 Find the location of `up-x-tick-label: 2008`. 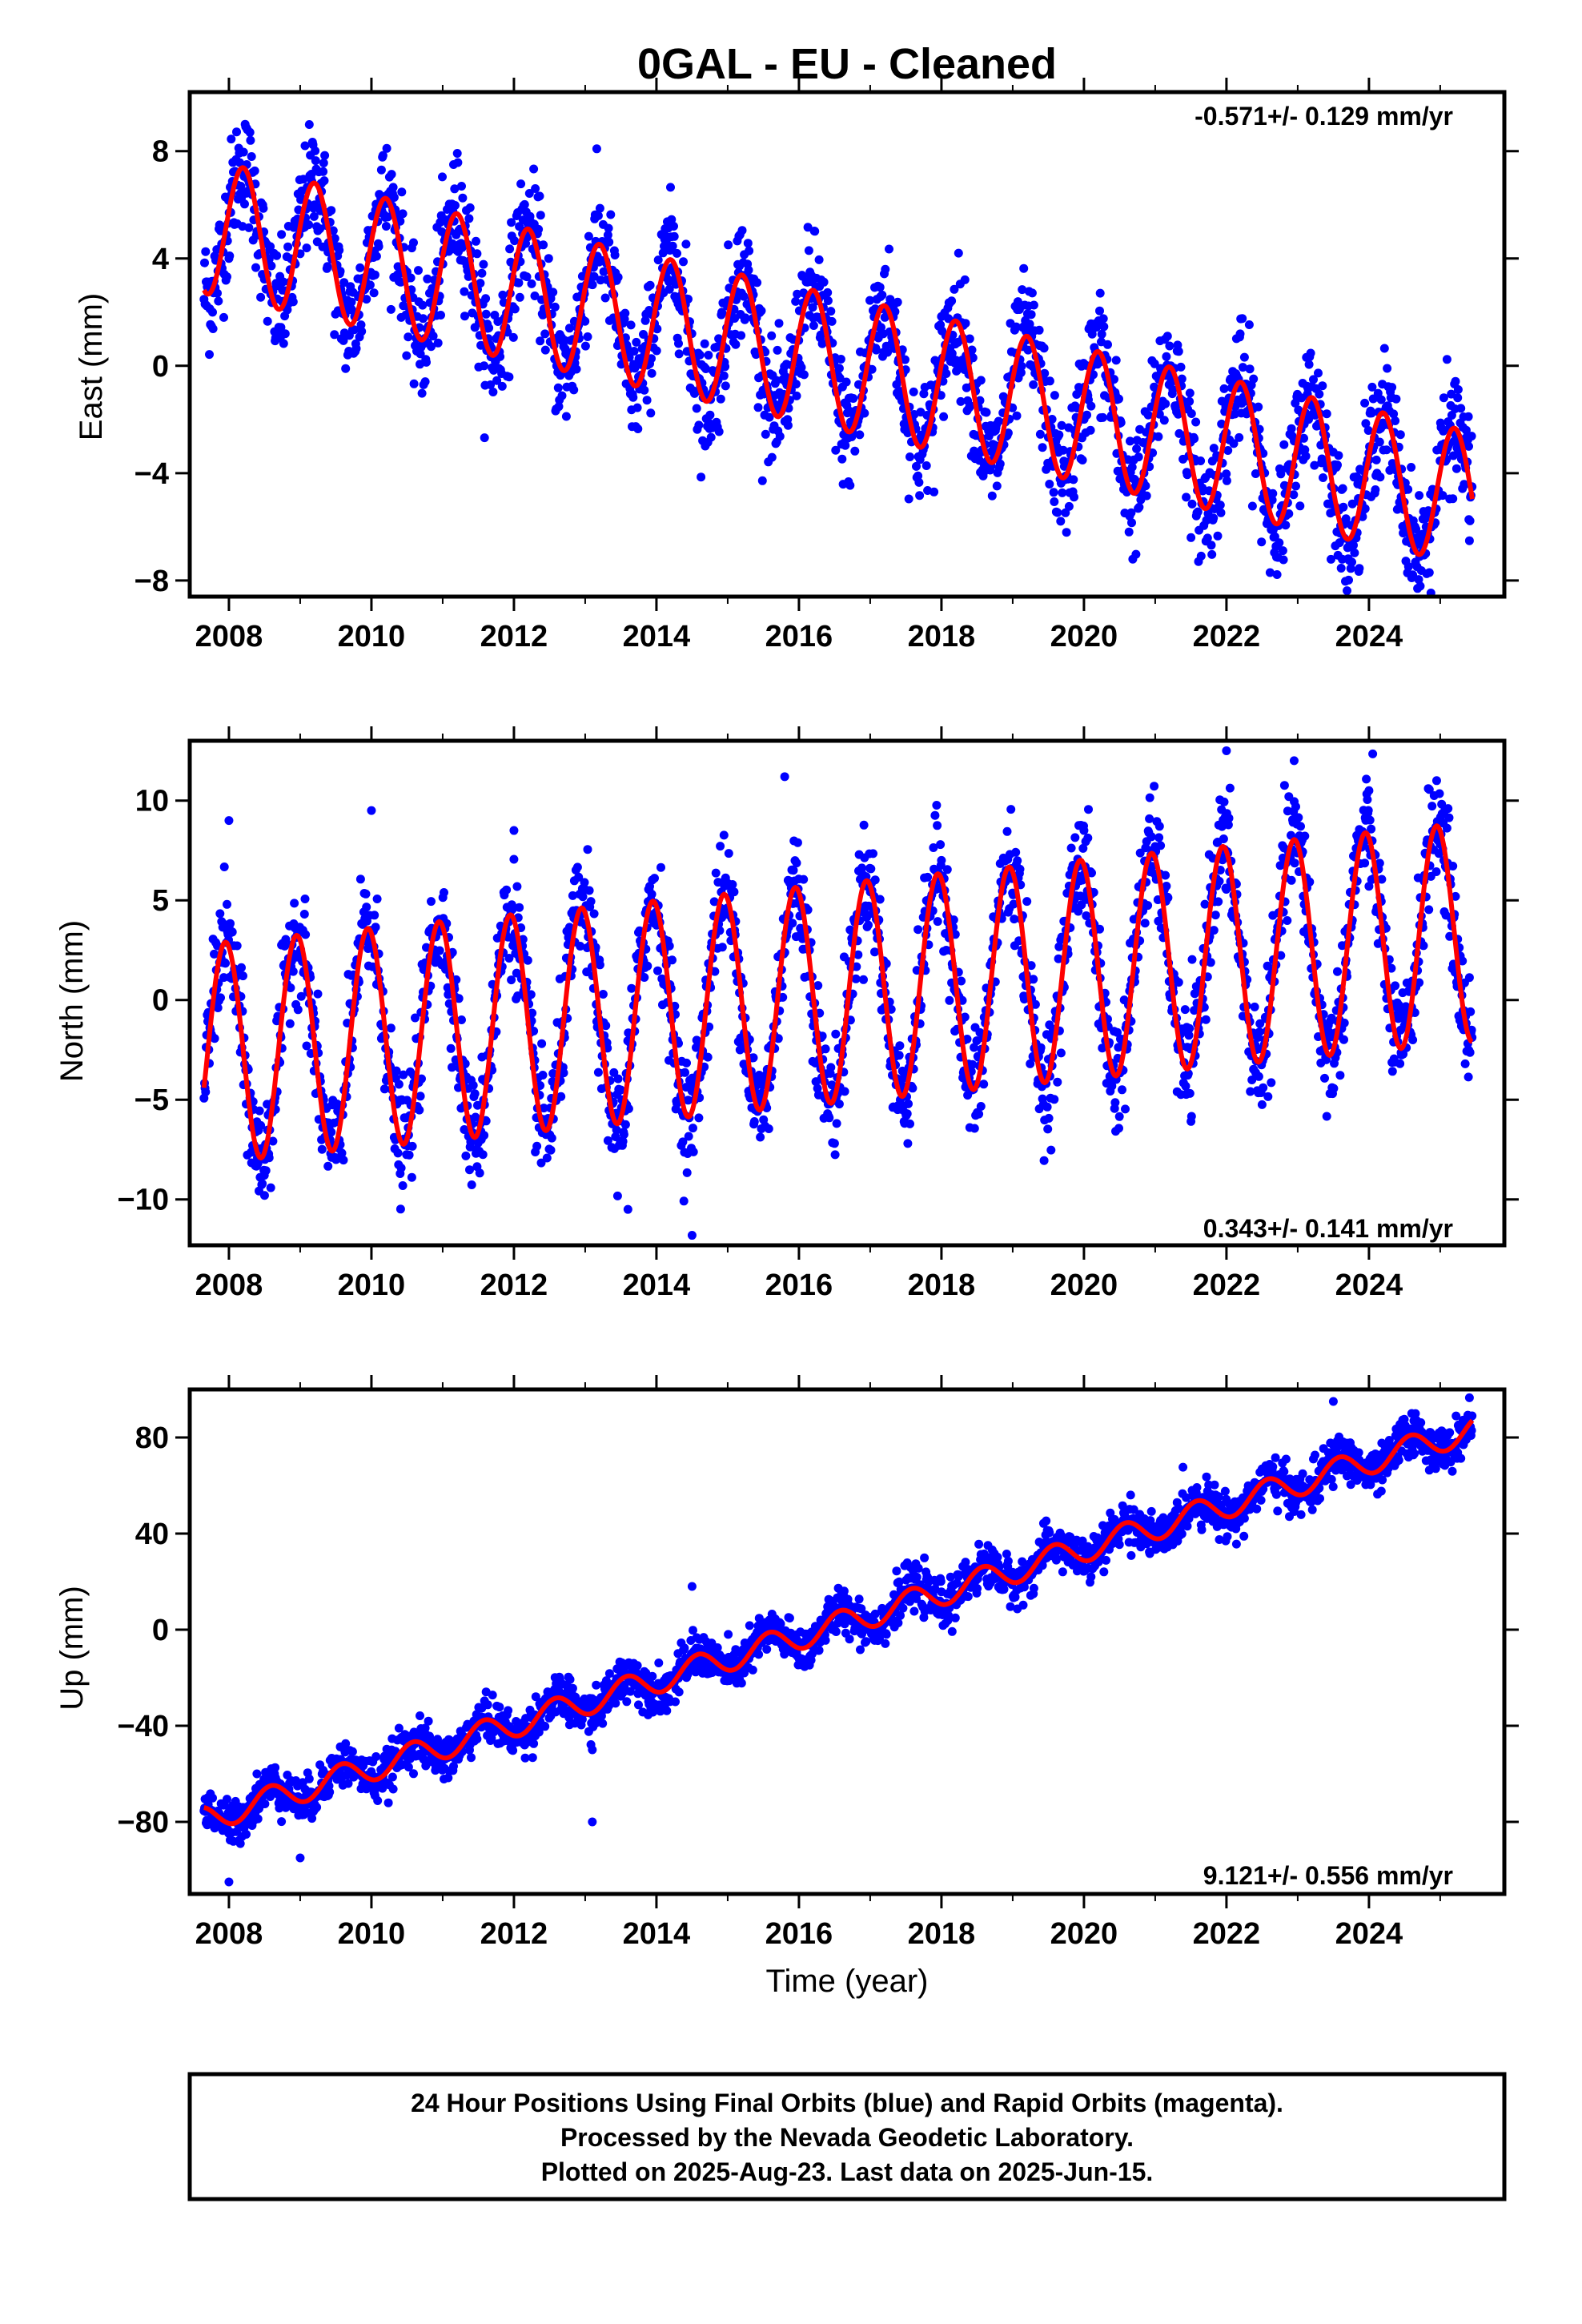

up-x-tick-label: 2008 is located at coordinates (229, 1934).